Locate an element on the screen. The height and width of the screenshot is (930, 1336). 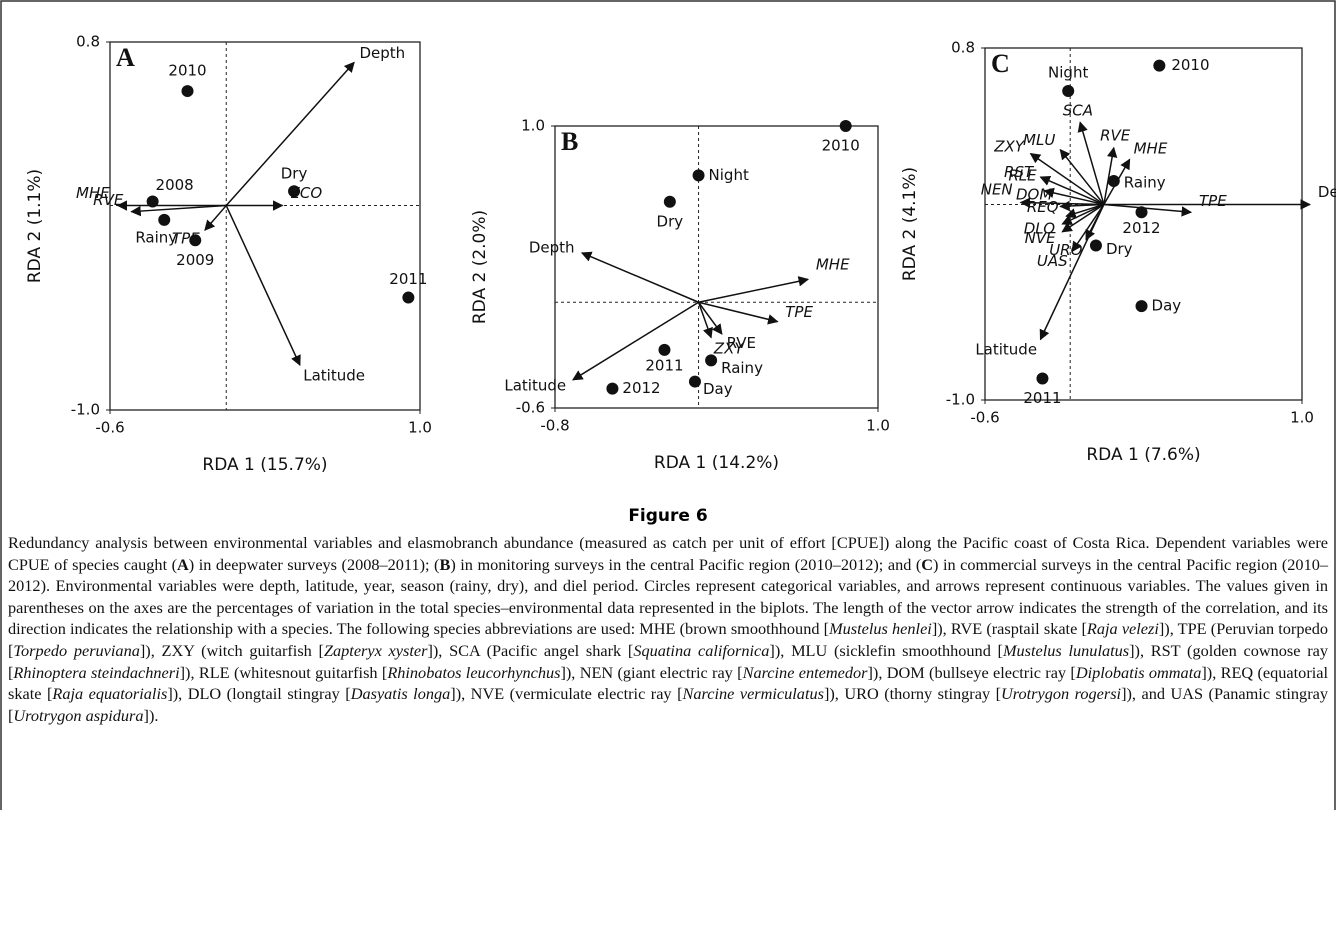
caption-run: Squatina californica is located at coordinates (701, 650).